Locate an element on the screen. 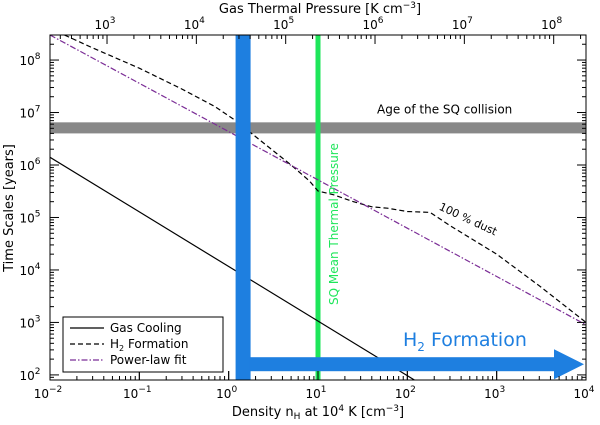  top-tick-label: 10⁵ is located at coordinates (283, 24).